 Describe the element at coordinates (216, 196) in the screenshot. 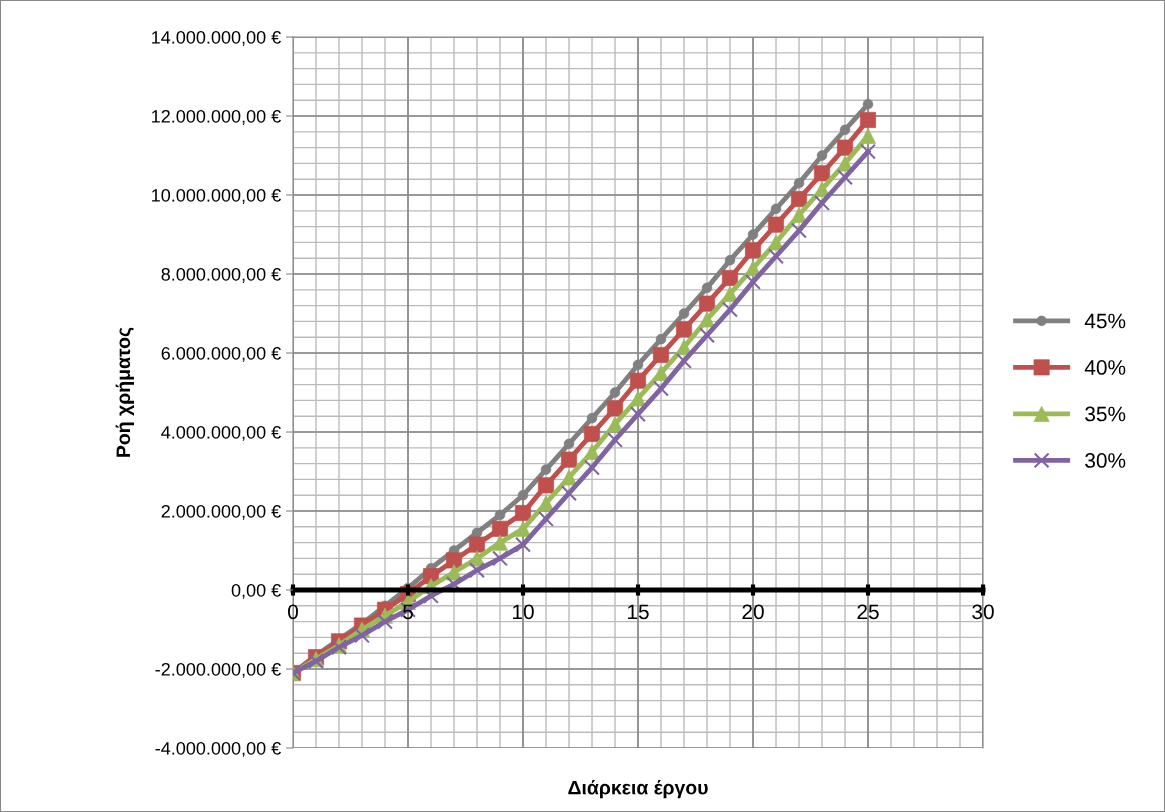

I see `y-tick-label: 10.000.000,00 €` at that location.